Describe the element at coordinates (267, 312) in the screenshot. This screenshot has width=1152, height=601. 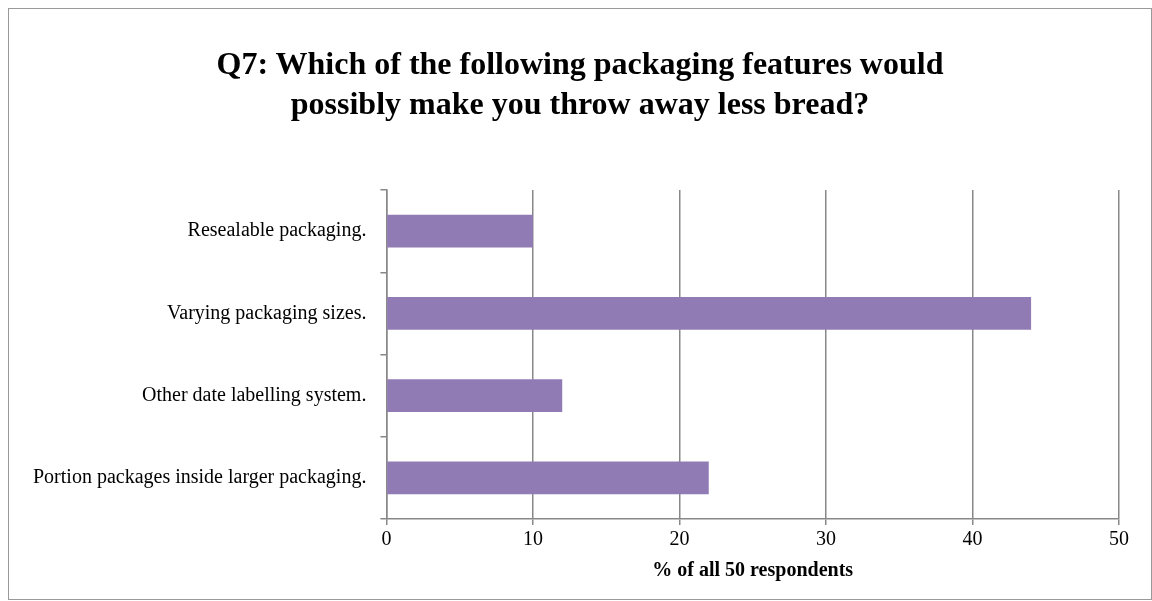
I see `y-tick-label: Varying packaging sizes.` at that location.